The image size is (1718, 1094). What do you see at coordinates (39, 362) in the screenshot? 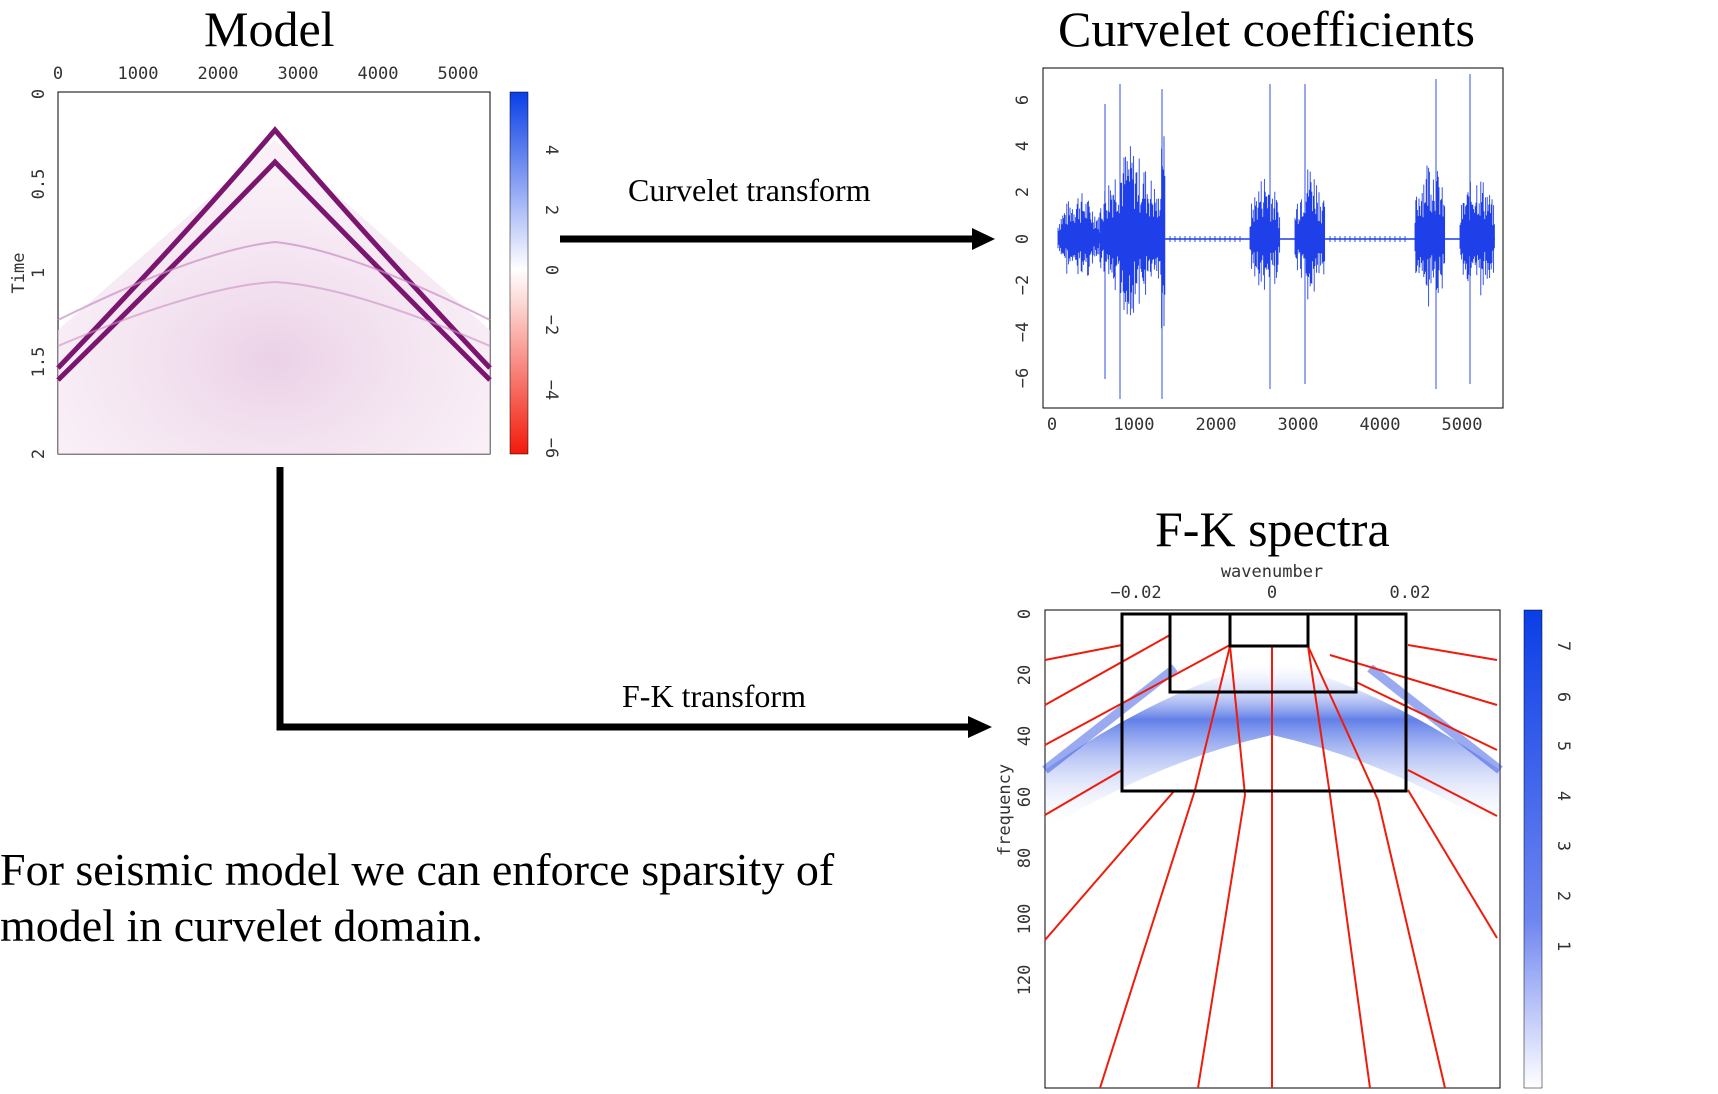
I see `model-y-tick: 1.5` at bounding box center [39, 362].